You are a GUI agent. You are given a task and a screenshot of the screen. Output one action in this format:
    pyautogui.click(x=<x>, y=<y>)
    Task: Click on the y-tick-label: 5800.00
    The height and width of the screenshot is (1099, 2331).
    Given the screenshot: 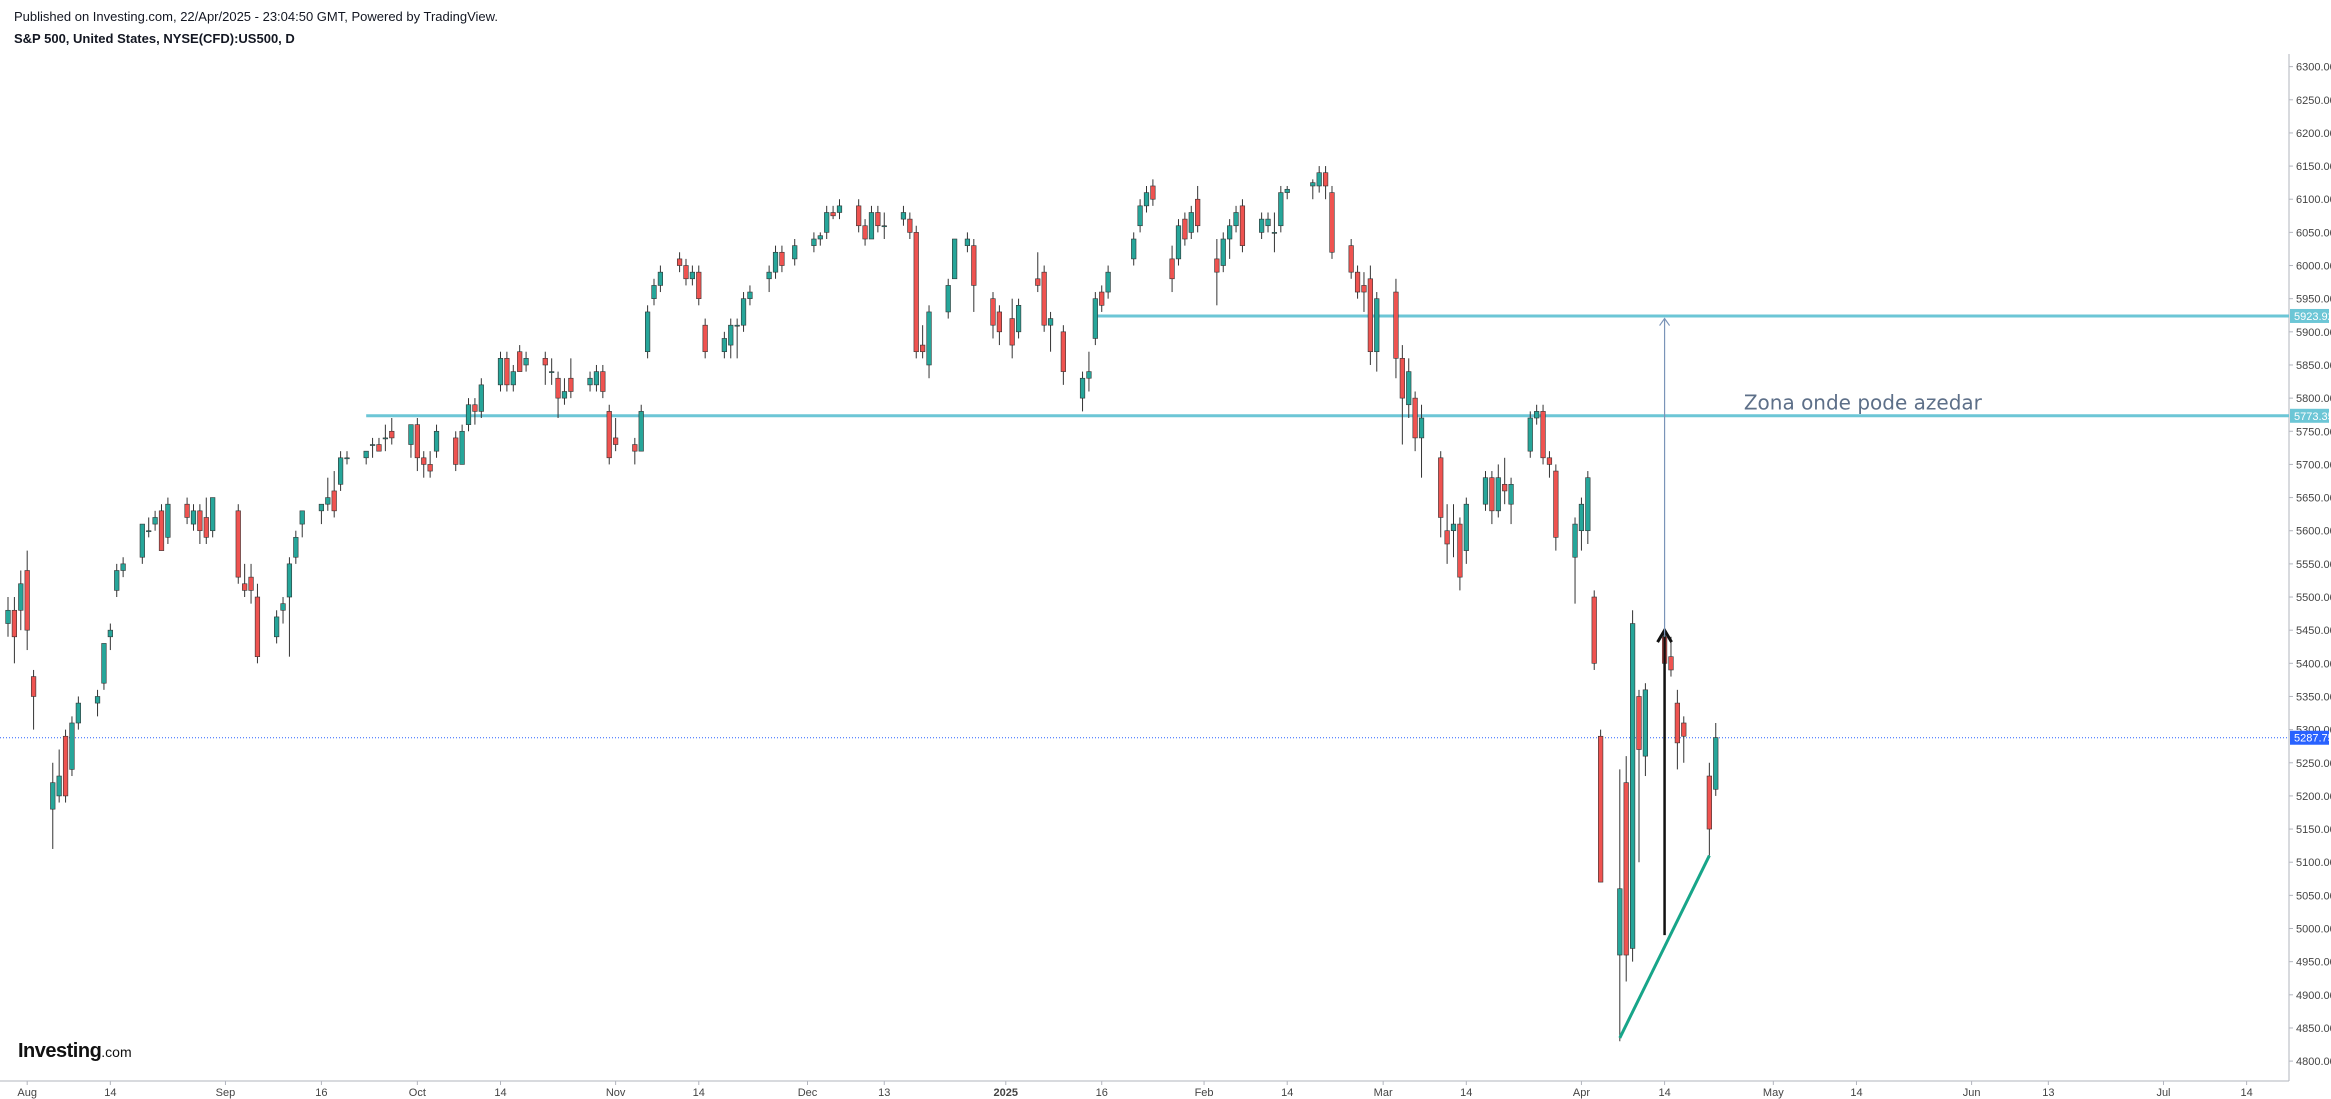 What is the action you would take?
    pyautogui.click(x=2313, y=399)
    